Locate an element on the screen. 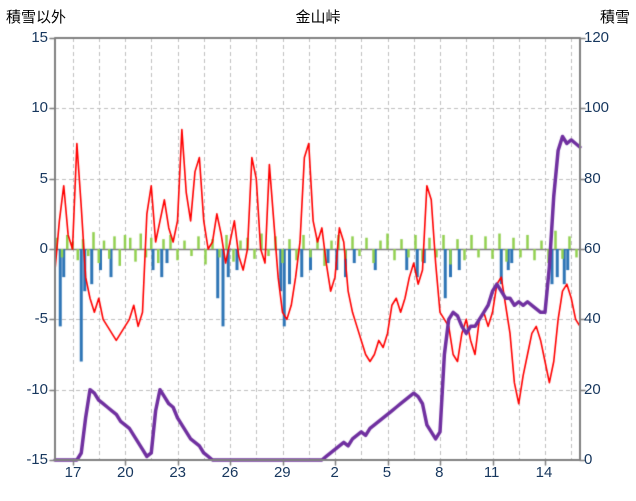 The height and width of the screenshot is (501, 636). right-tick: 60 is located at coordinates (592, 248).